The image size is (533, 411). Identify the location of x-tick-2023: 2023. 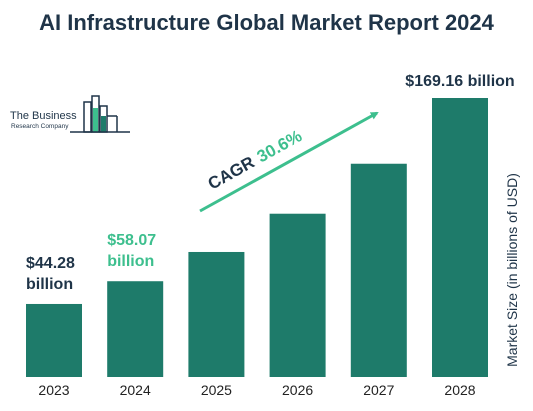
(53, 390).